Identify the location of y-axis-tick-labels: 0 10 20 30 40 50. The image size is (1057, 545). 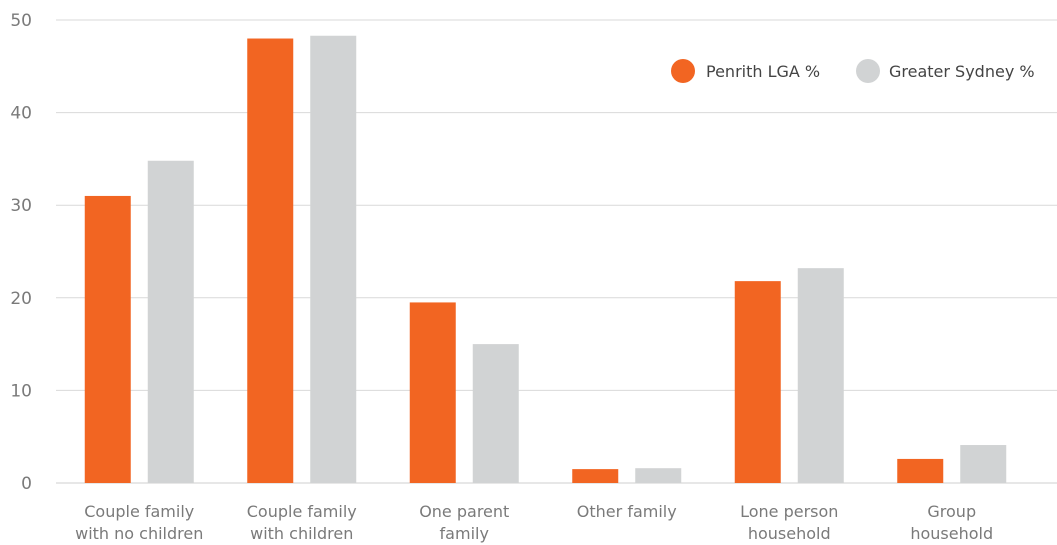
(21, 252).